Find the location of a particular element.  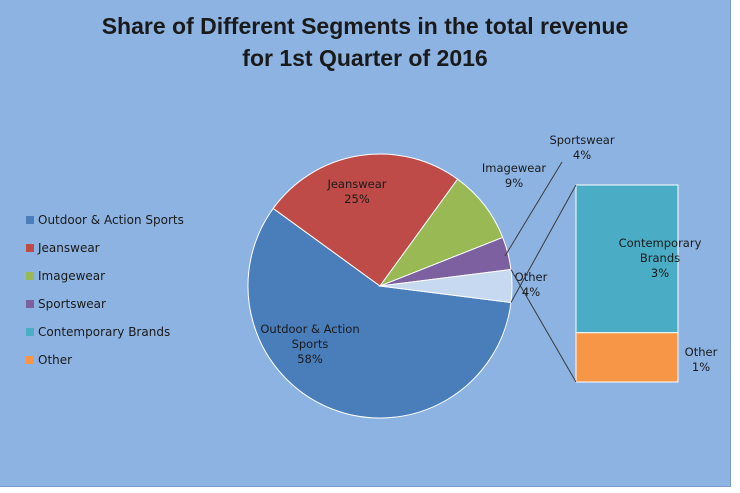

slice-label: Jeanswear 25% is located at coordinates (356, 191).